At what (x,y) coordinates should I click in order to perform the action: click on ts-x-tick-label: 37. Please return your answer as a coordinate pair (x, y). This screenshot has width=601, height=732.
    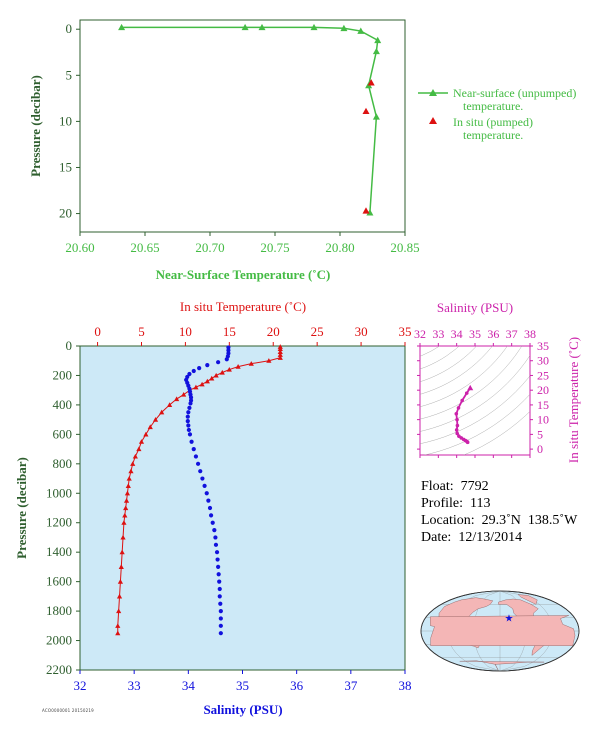
    Looking at the image, I should click on (512, 334).